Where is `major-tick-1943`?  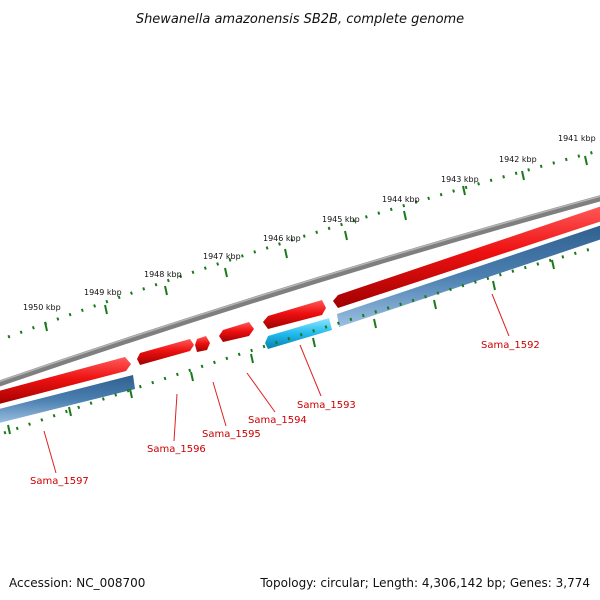 major-tick-1943 is located at coordinates (464, 190).